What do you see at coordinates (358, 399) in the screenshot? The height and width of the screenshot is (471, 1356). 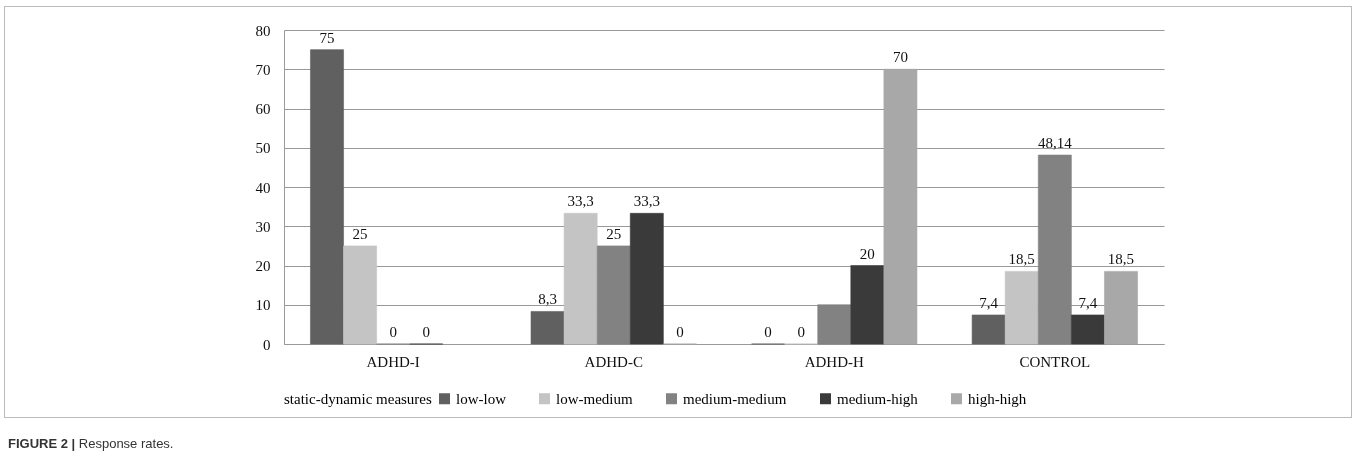 I see `legend-title: static-dynamic measures` at bounding box center [358, 399].